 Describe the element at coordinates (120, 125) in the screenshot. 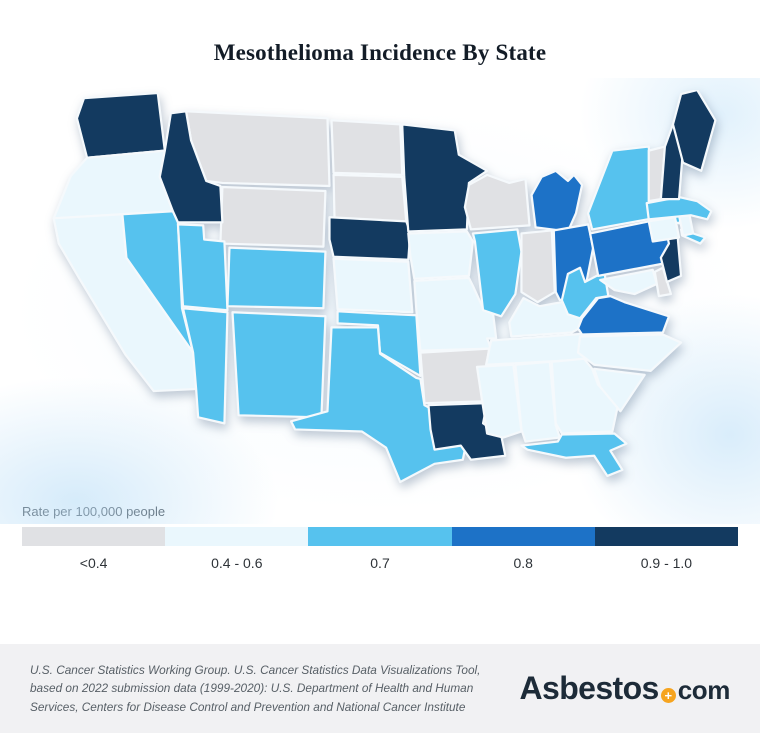

I see `state-washington` at that location.